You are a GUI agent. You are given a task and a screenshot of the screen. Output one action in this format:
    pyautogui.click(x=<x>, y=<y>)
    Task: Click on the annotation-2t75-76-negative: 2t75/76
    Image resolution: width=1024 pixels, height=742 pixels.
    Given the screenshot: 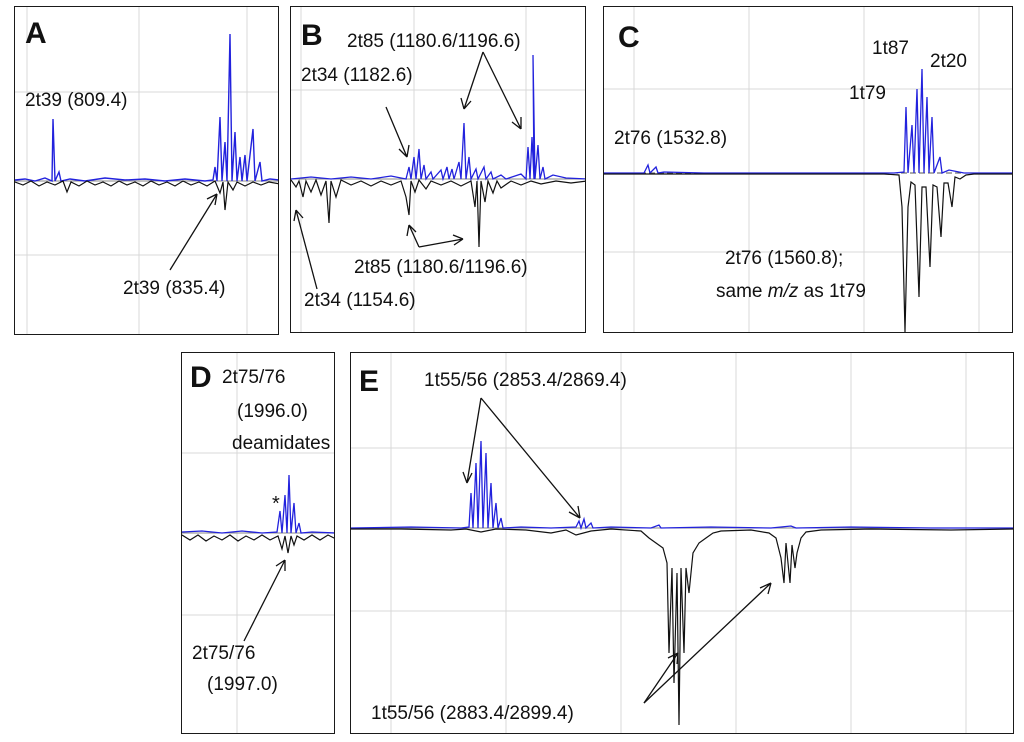 What is the action you would take?
    pyautogui.click(x=224, y=653)
    